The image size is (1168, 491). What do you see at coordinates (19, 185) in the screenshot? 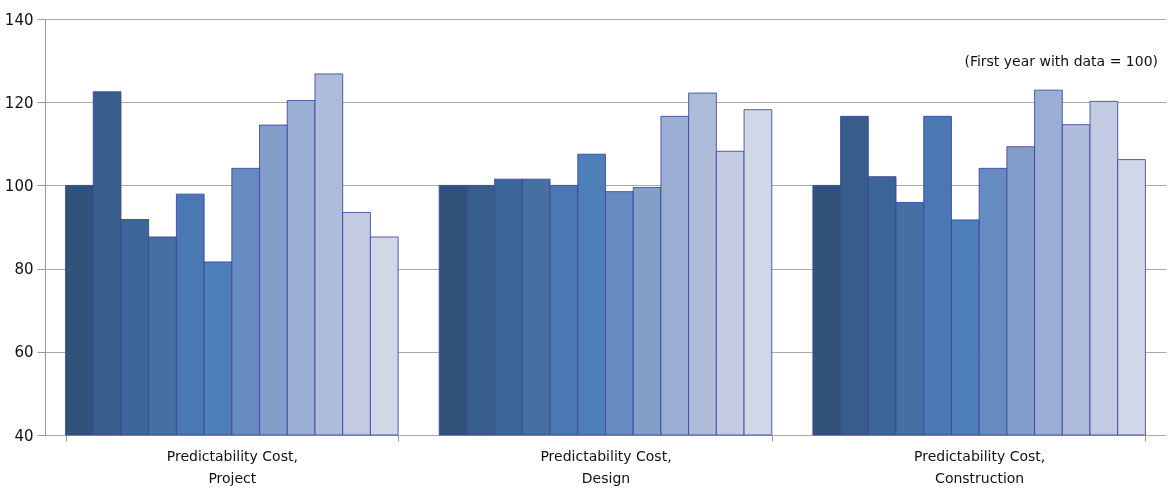
I see `y-tick-label: 100` at bounding box center [19, 185].